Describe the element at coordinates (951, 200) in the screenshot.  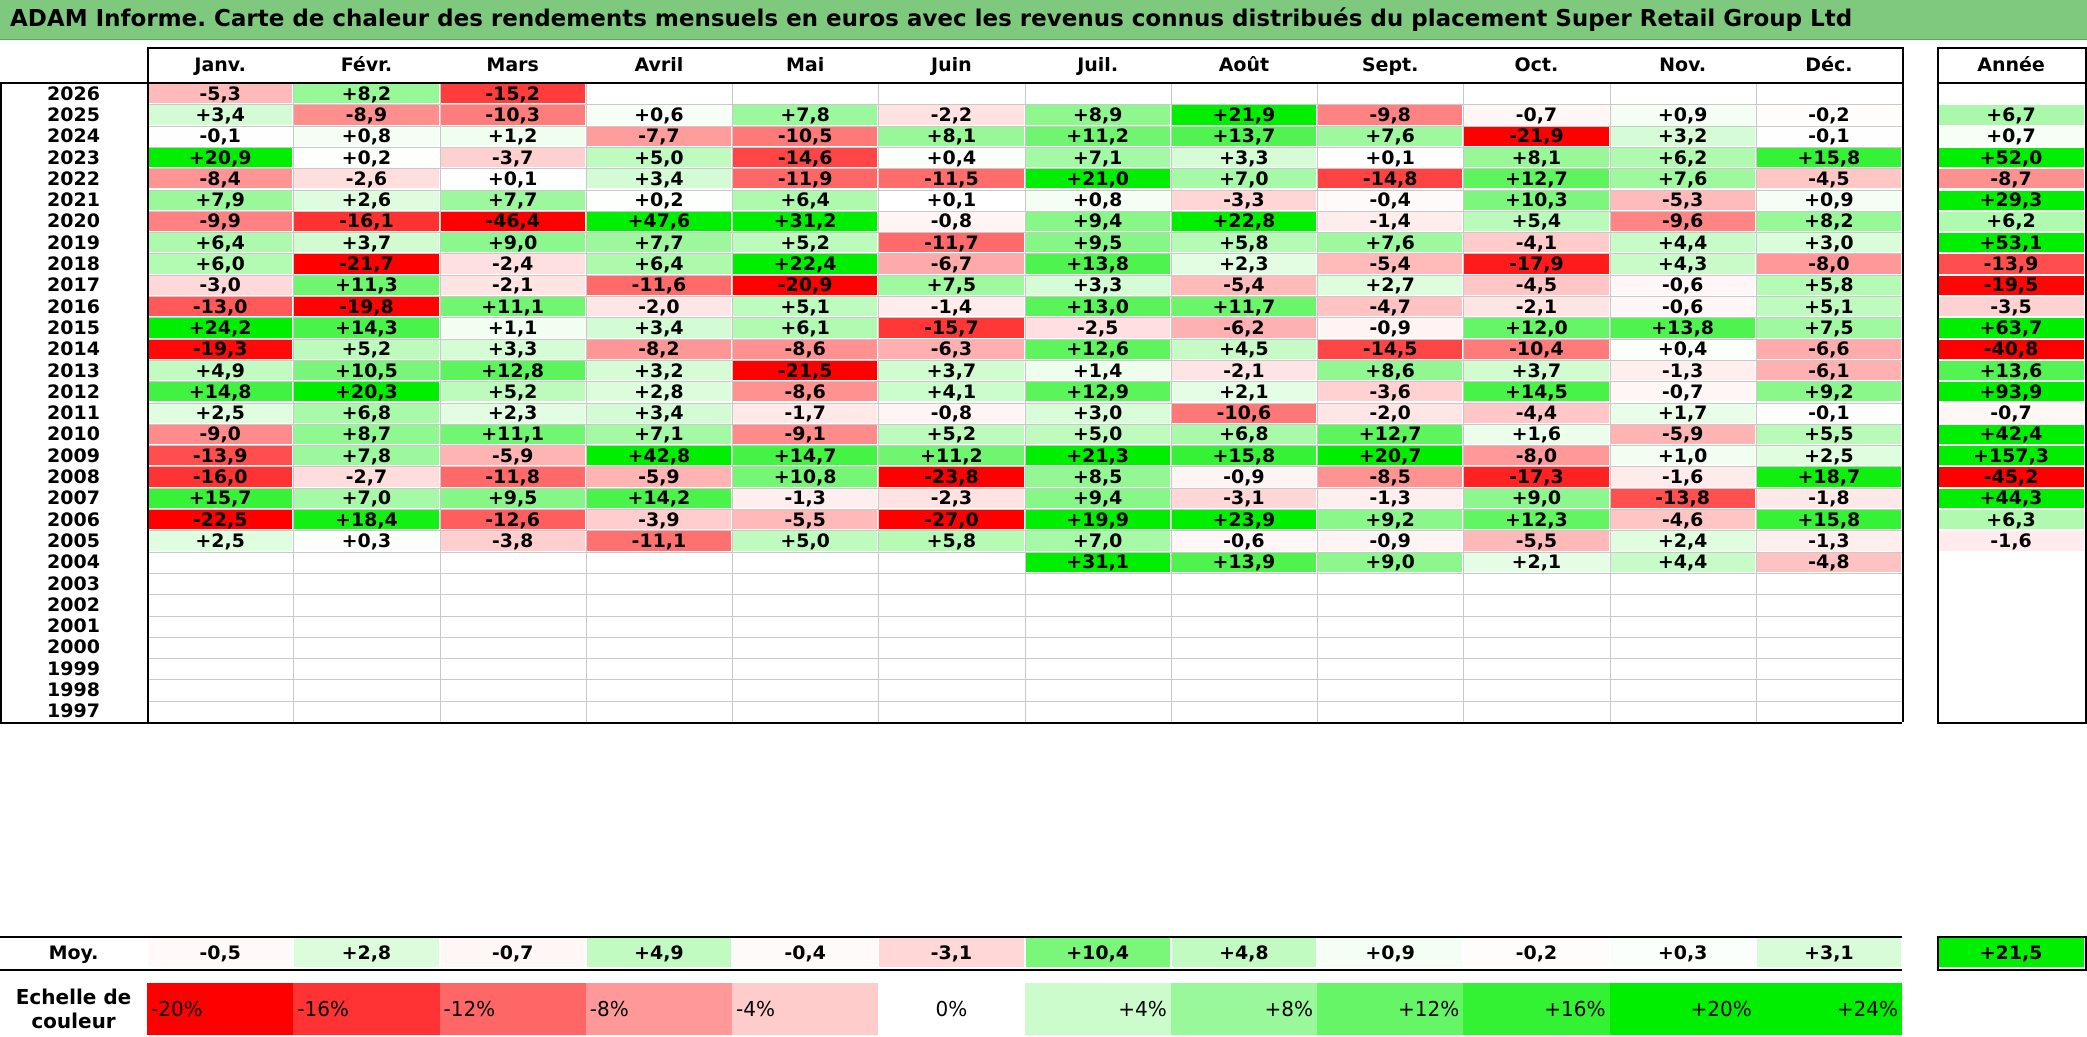
I see `heat-cell: +0,1` at that location.